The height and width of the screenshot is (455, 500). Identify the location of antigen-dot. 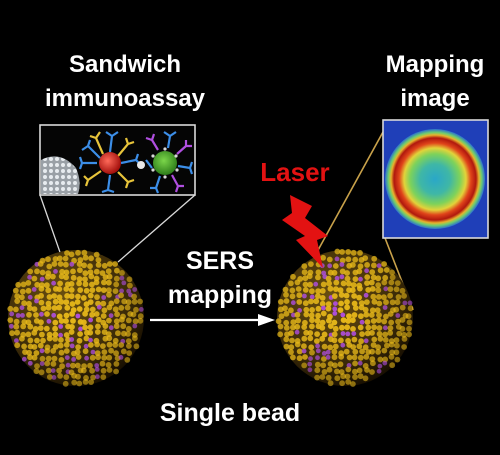
(141, 165).